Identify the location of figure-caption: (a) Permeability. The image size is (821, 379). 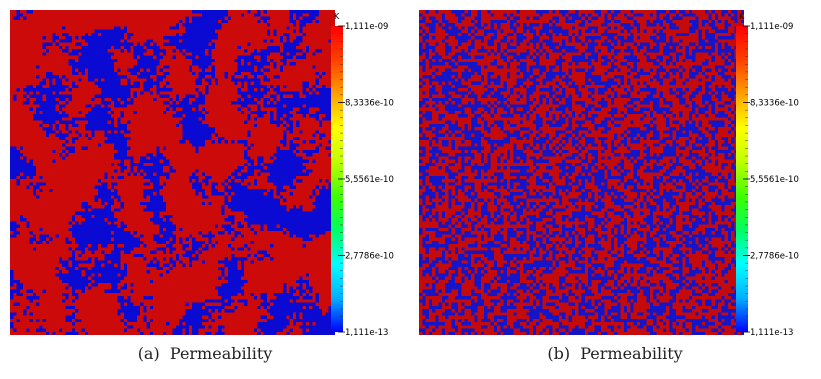
(205, 353).